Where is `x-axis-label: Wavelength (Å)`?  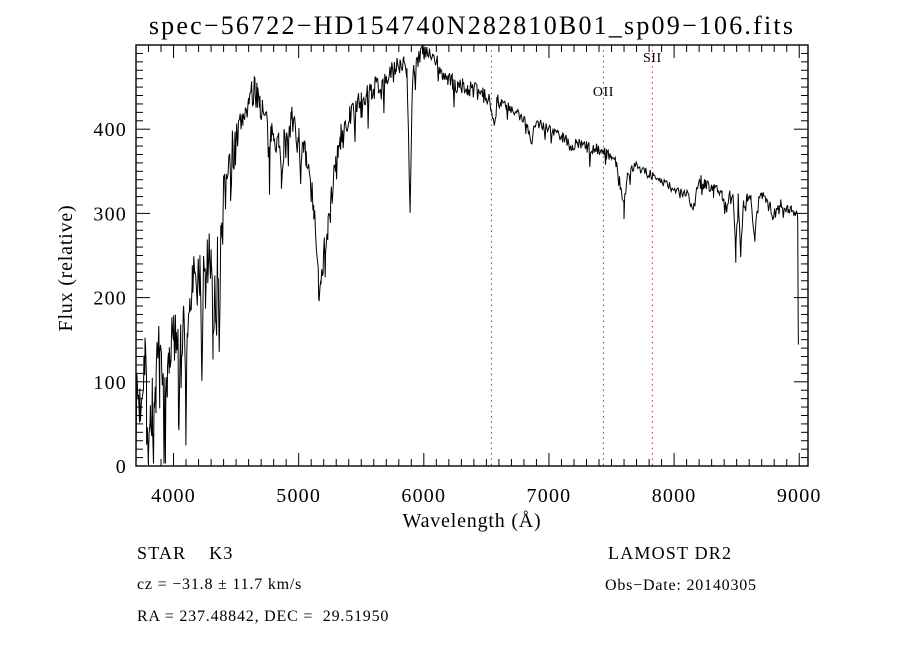
x-axis-label: Wavelength (Å) is located at coordinates (472, 521).